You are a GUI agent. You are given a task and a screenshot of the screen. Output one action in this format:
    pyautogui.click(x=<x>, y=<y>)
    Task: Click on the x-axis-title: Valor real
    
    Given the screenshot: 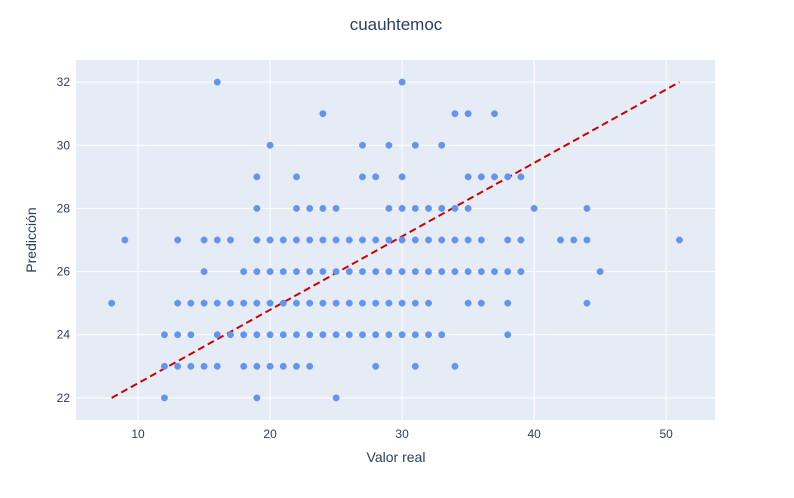 What is the action you would take?
    pyautogui.click(x=396, y=457)
    